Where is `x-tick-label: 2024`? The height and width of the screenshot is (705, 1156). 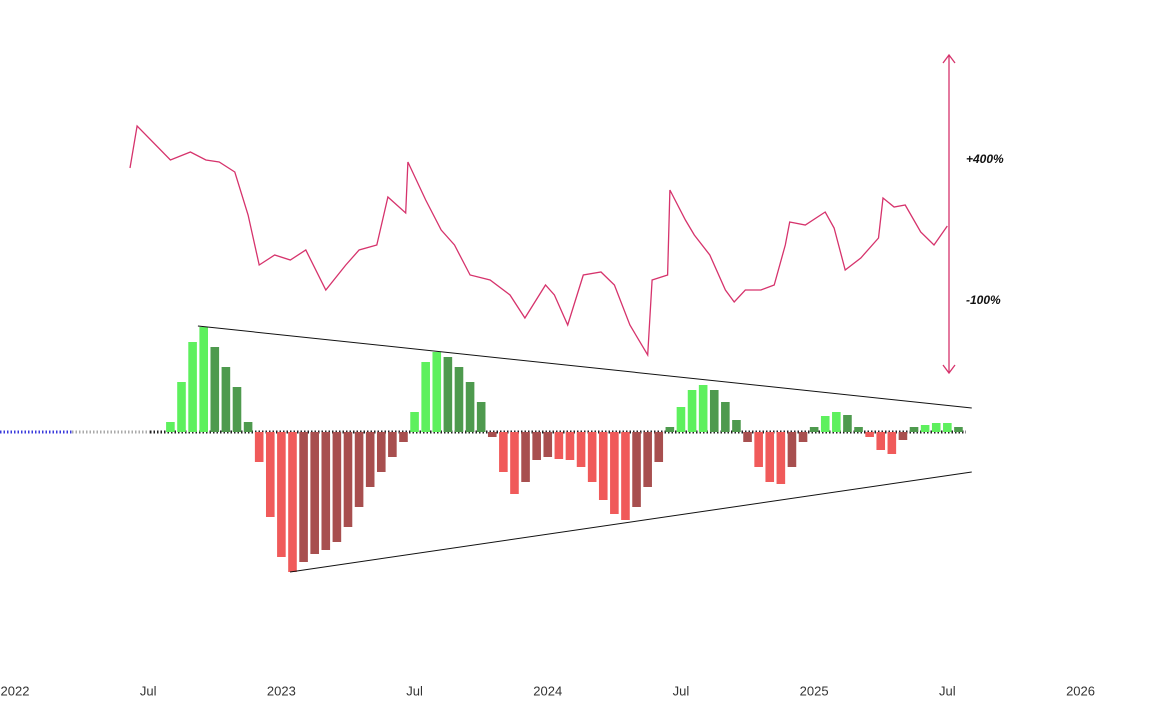 x-tick-label: 2024 is located at coordinates (547, 690).